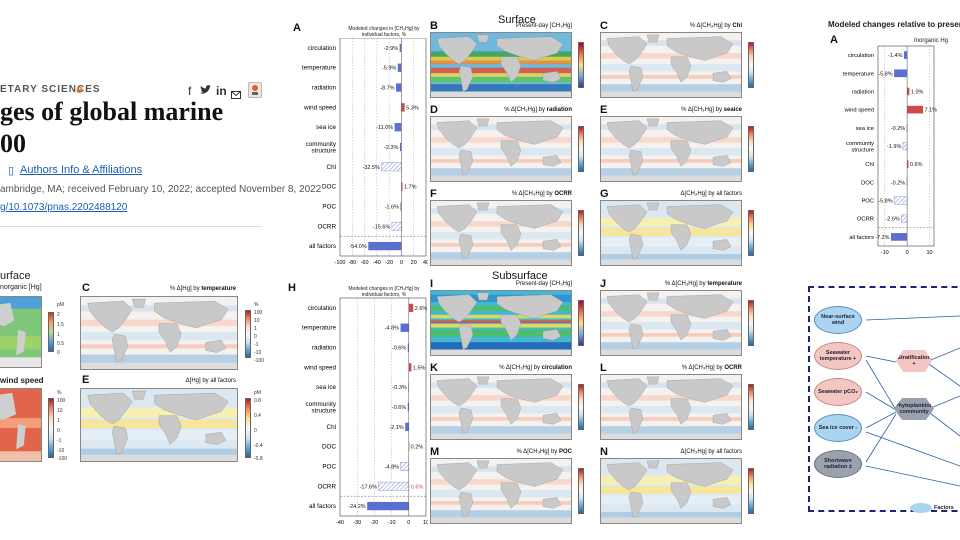 This screenshot has height=540, width=960. I want to click on linkedin-icon: in, so click(221, 91).